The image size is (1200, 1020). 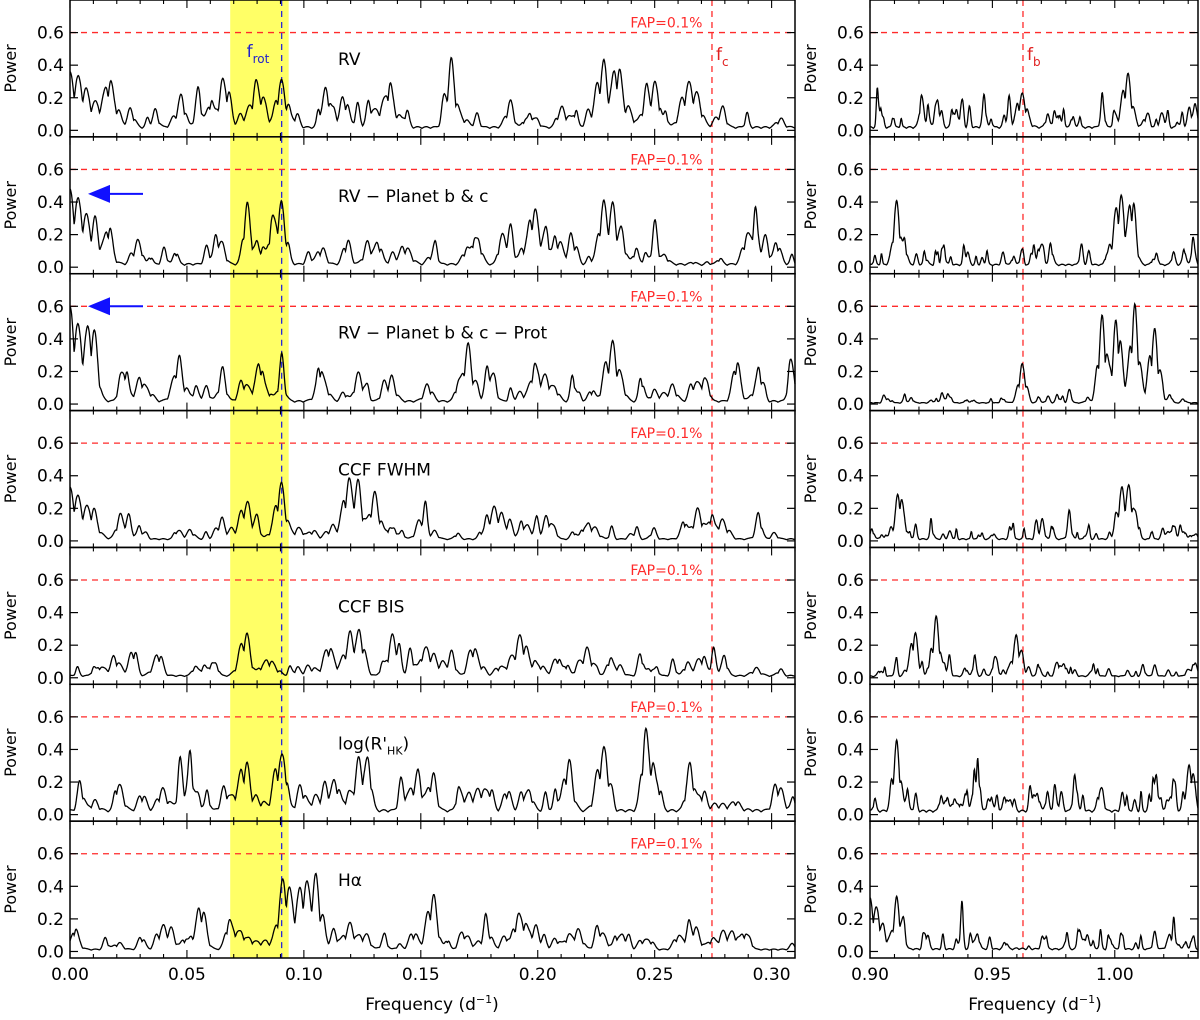 What do you see at coordinates (70, 975) in the screenshot?
I see `x-tick-label: 0.00` at bounding box center [70, 975].